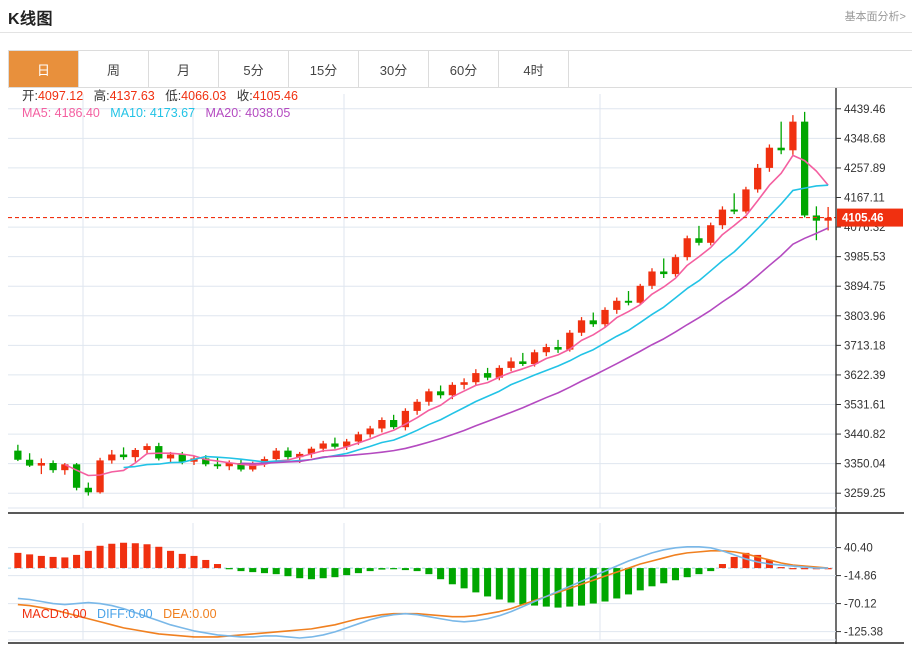 This screenshot has height=650, width=912. I want to click on price-axis-label: 3713.18, so click(865, 346).